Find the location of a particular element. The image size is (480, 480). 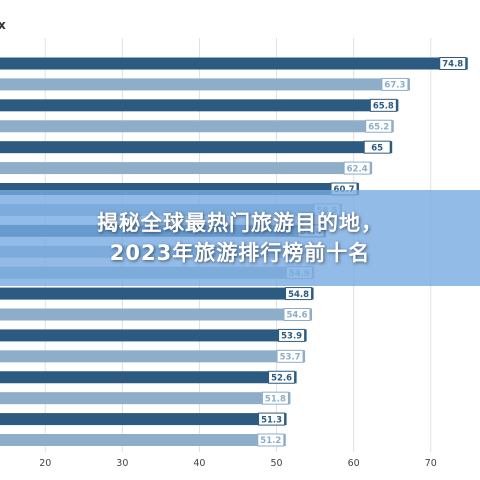

value-label: 62.4 is located at coordinates (357, 169).